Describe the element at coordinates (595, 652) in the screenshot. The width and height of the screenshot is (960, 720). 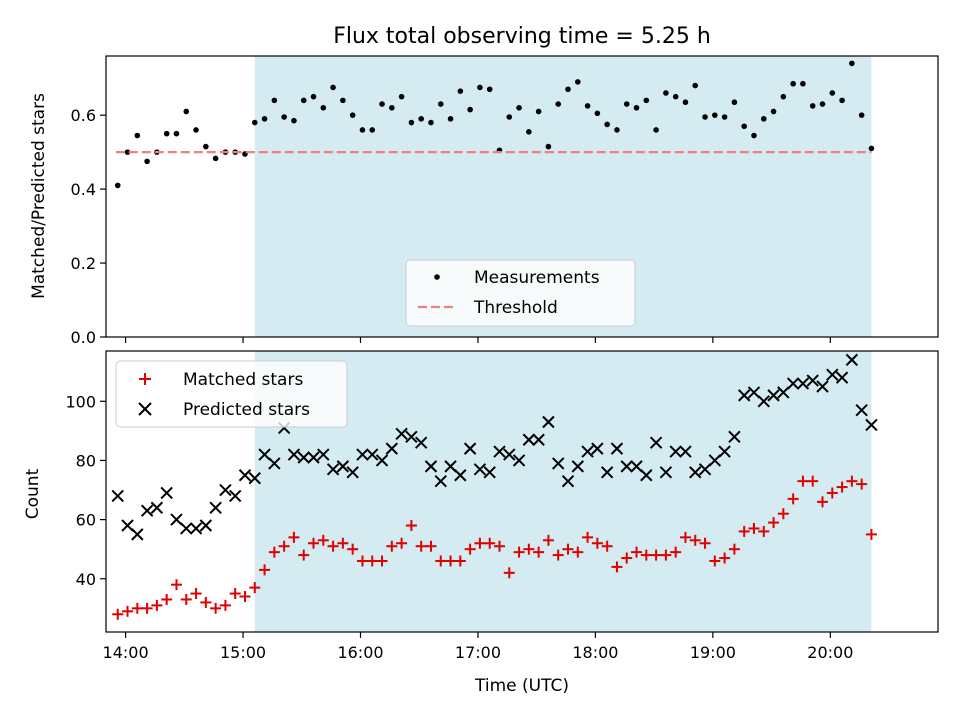
I see `x-tick-label: 18:00` at that location.